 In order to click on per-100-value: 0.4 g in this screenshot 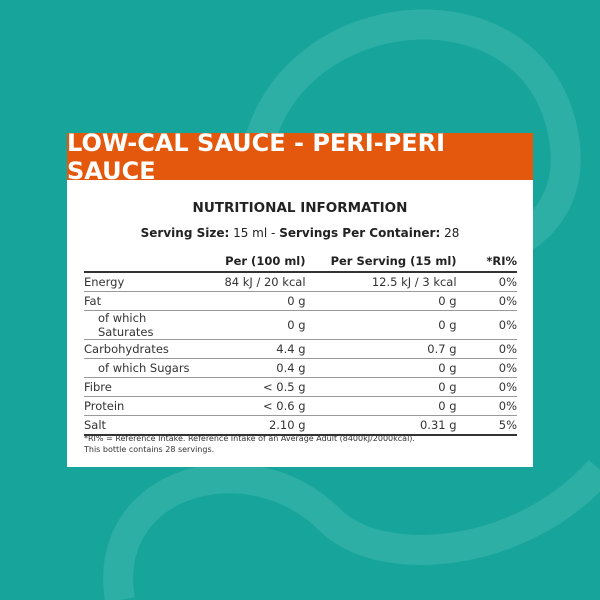, I will do `click(255, 368)`.